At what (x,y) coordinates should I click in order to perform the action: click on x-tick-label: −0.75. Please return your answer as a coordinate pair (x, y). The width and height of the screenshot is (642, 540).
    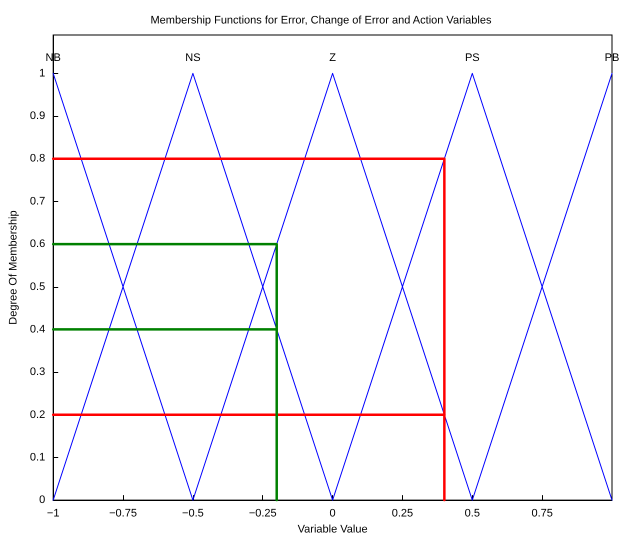
    Looking at the image, I should click on (123, 514).